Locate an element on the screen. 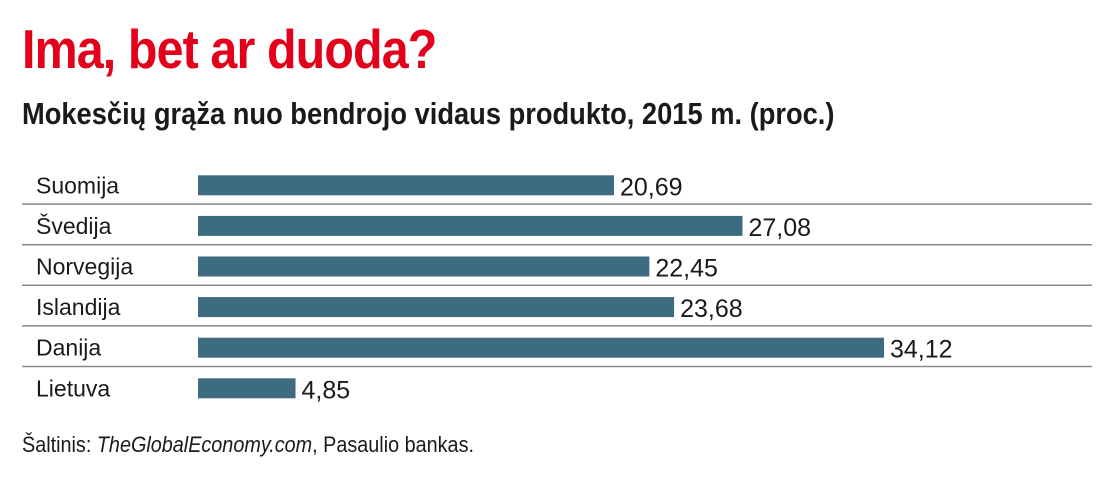  category-label: Norvegija is located at coordinates (84, 267).